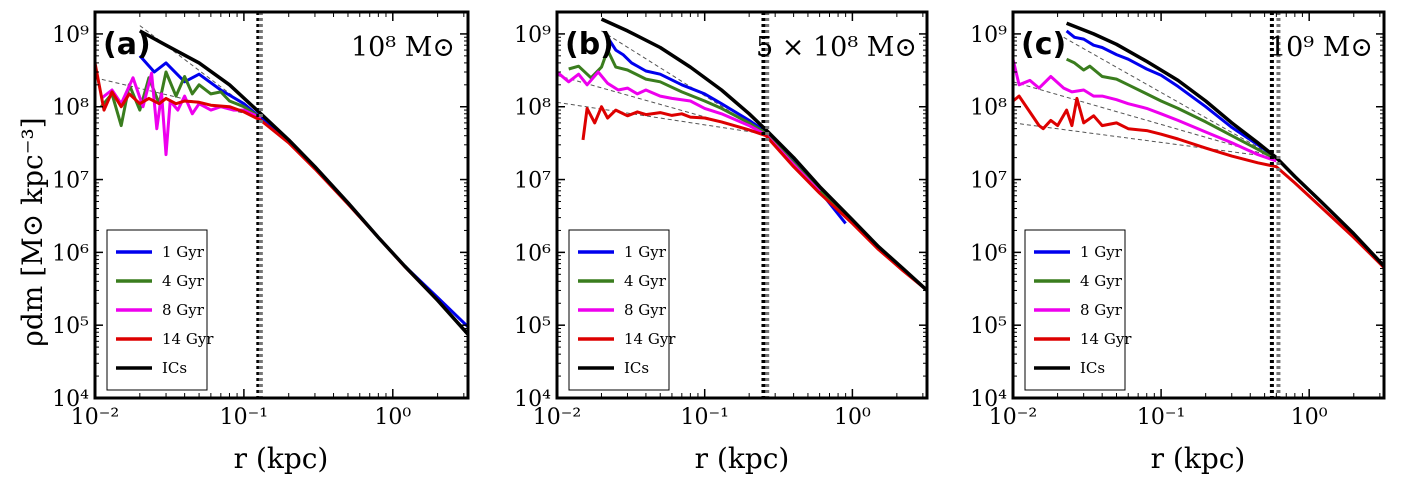 This screenshot has width=1406, height=479. What do you see at coordinates (127, 44) in the screenshot?
I see `panel-tag-a: (a)` at bounding box center [127, 44].